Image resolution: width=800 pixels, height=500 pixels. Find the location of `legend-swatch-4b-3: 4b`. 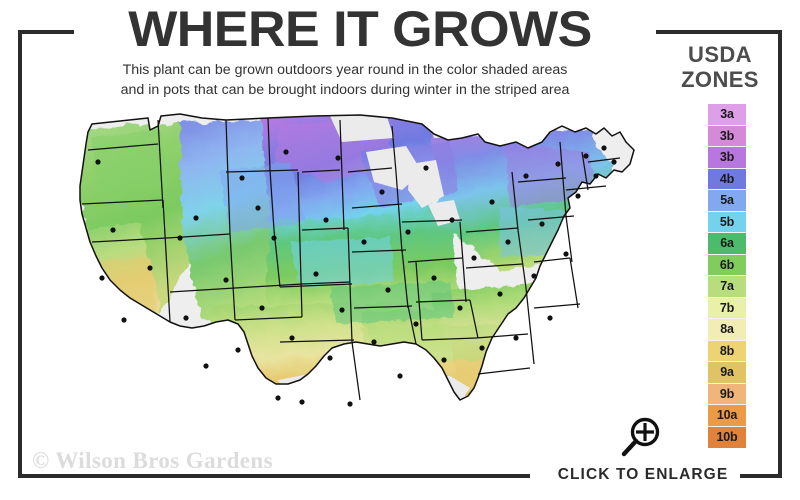

legend-swatch-4b-3: 4b is located at coordinates (727, 179).